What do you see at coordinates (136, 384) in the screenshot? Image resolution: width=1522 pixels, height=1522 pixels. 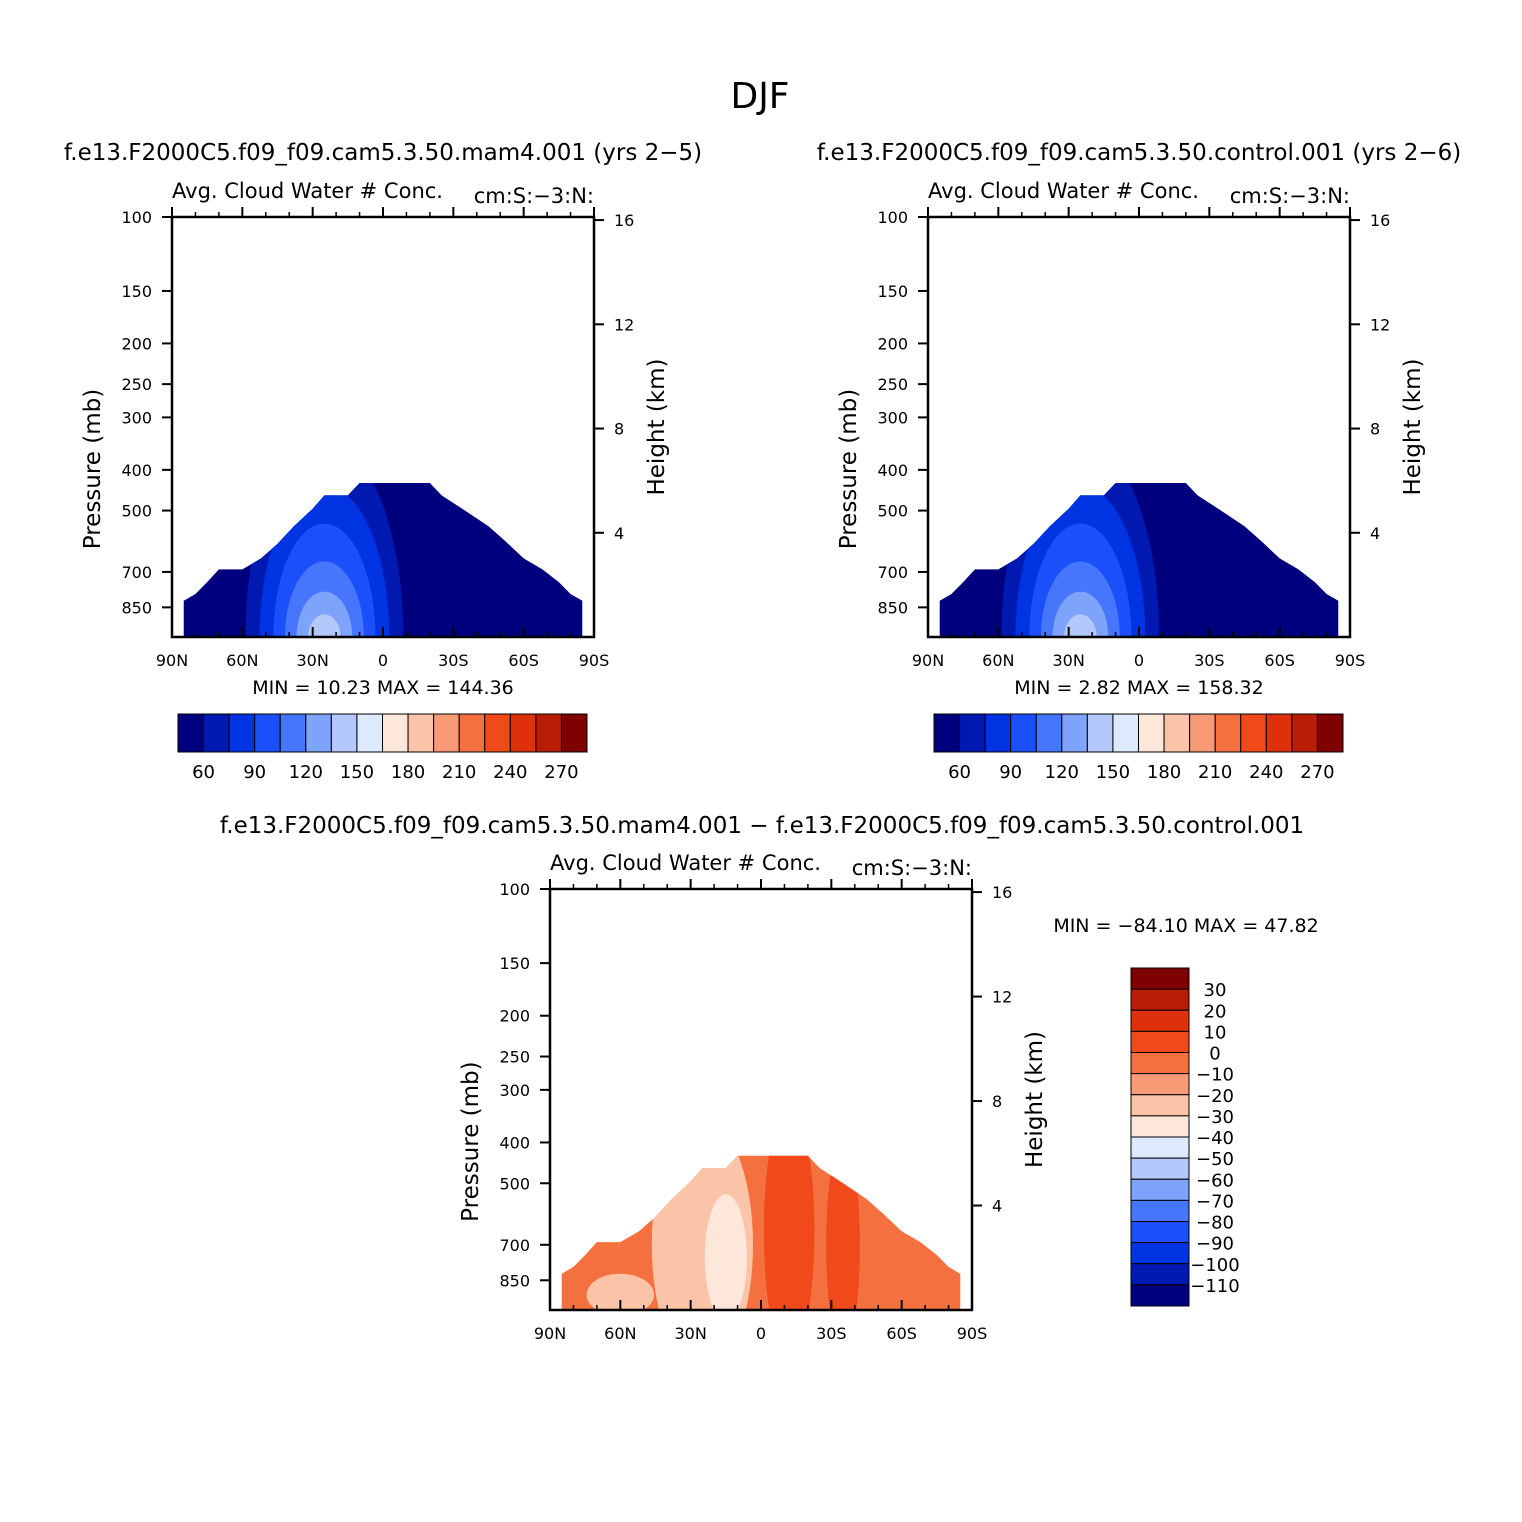 I see `y-tick-label: 250` at bounding box center [136, 384].